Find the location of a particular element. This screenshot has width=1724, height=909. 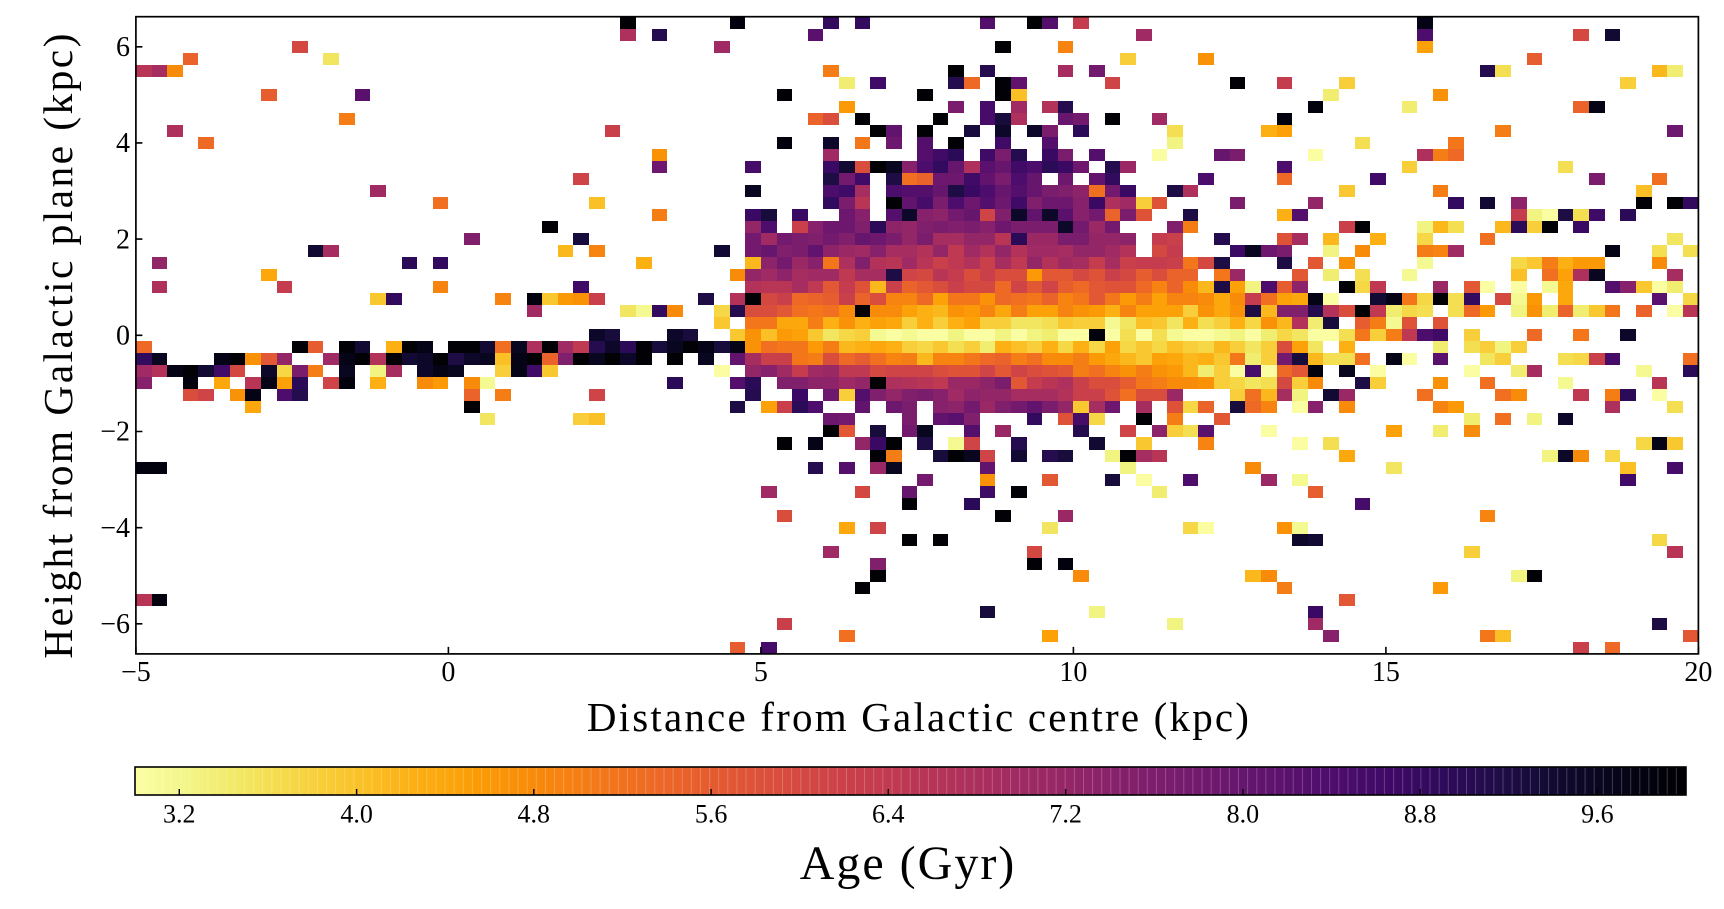

svg-text:Height from Galactic plane (kp: Height from Galactic plane (kpc) is located at coordinates (58, 345).